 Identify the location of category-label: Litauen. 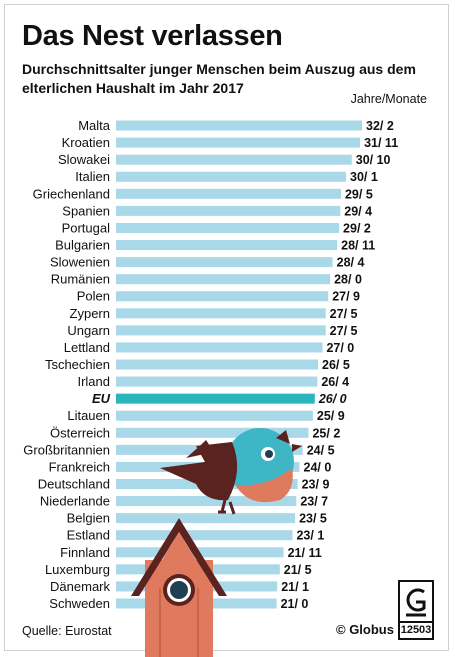
(88, 415).